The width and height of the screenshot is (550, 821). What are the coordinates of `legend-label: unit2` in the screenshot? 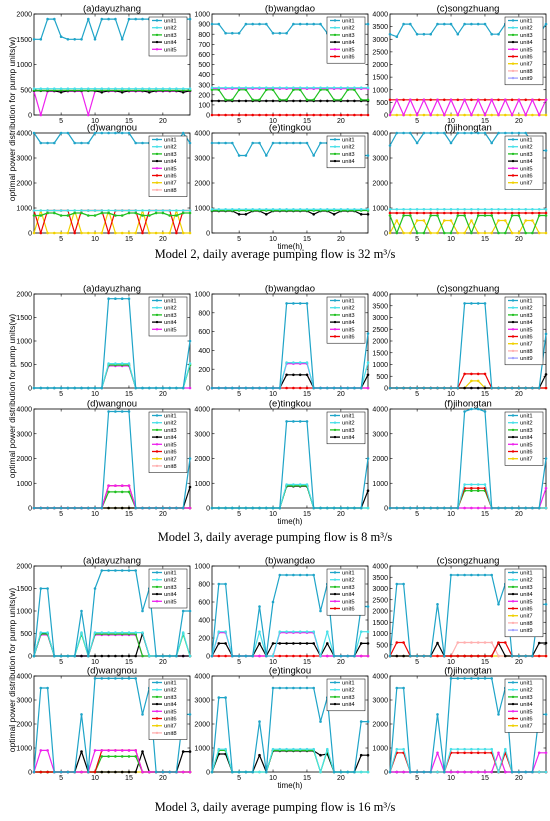 It's located at (170, 309).